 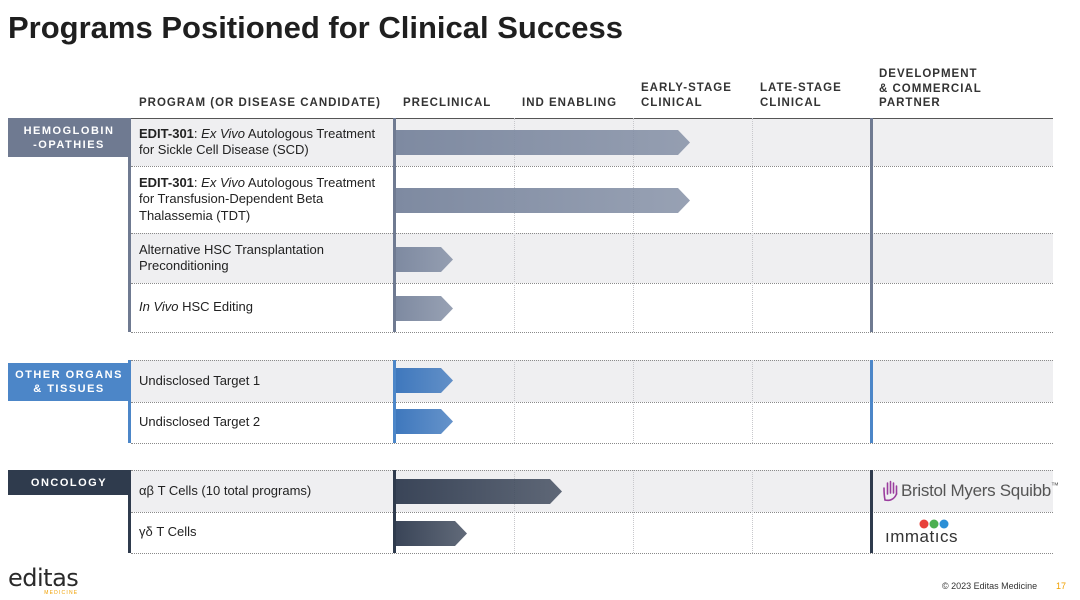 I want to click on program-text: HSC Editing, so click(x=215, y=307).